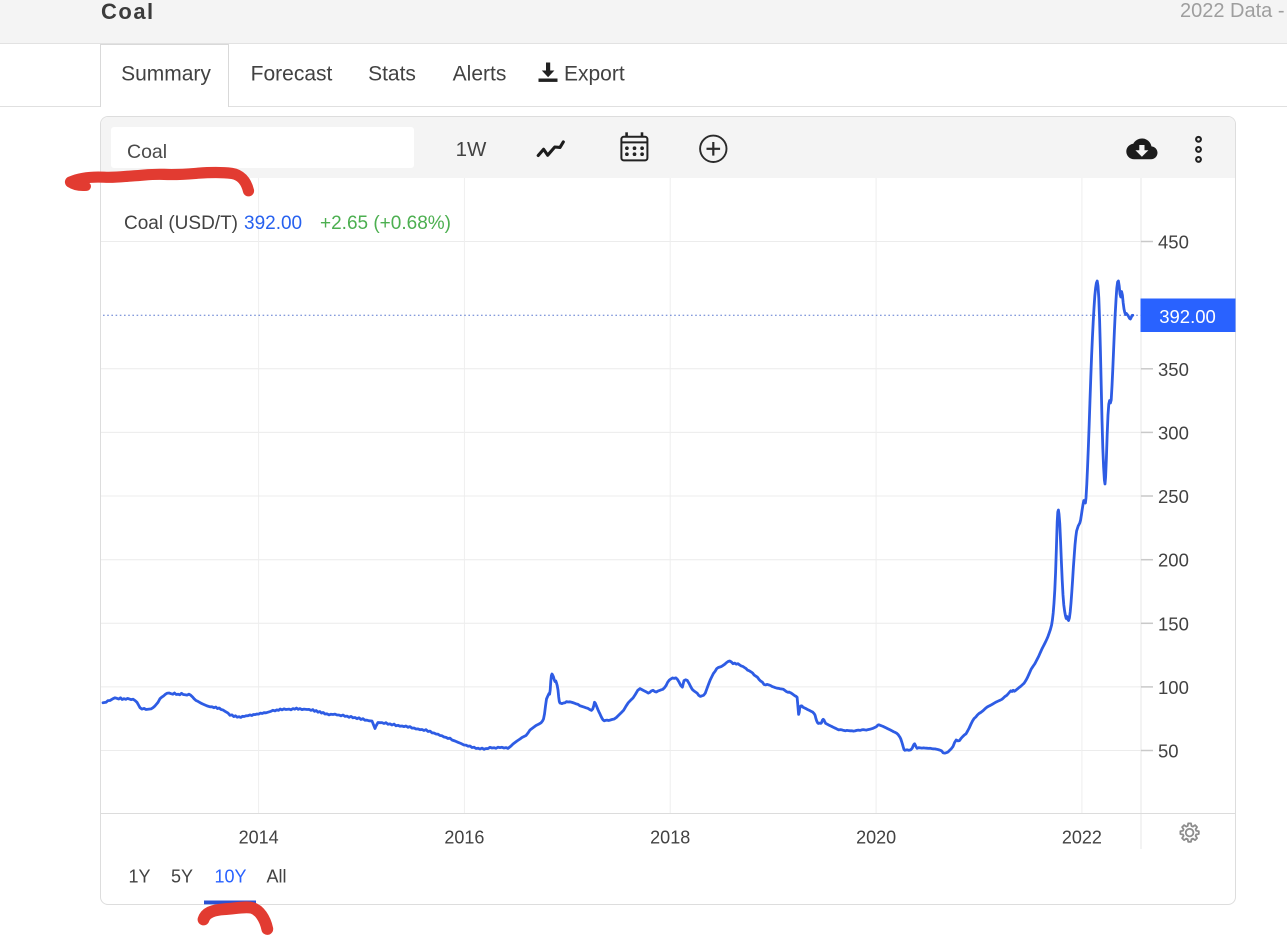 The image size is (1287, 940). I want to click on svg-text: All, so click(276, 877).